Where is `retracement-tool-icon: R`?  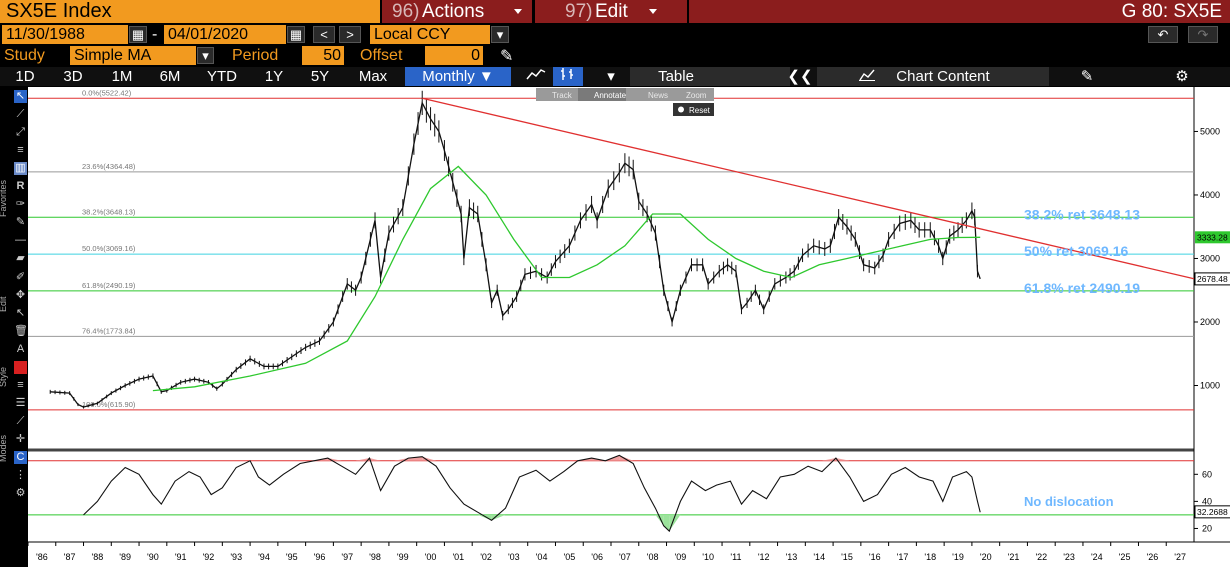 retracement-tool-icon: R is located at coordinates (20, 186).